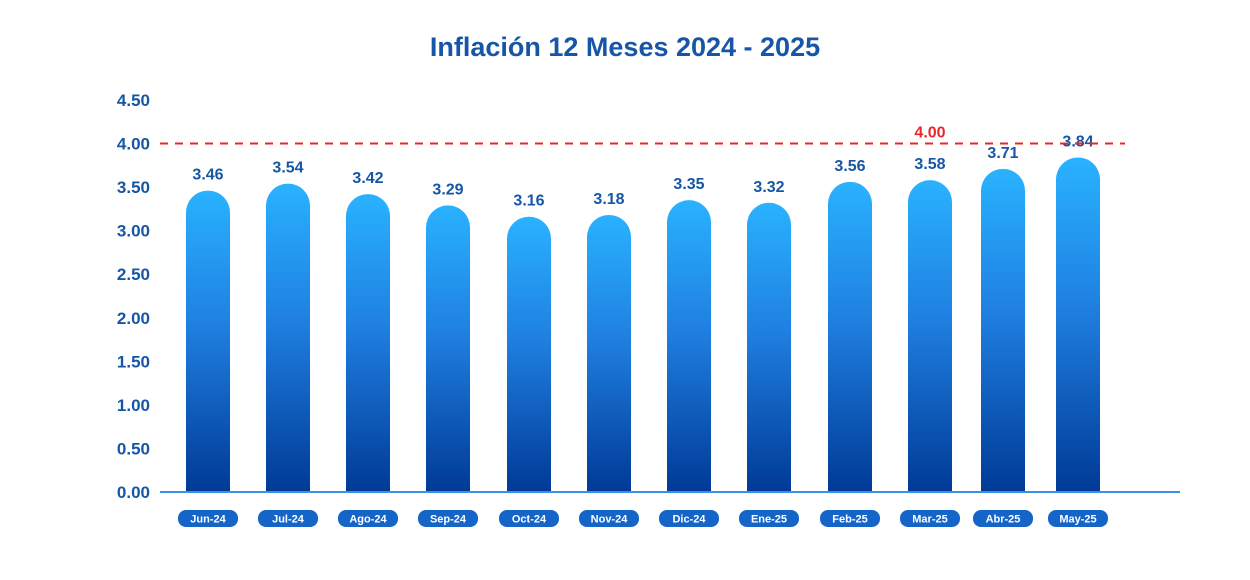  Describe the element at coordinates (688, 184) in the screenshot. I see `data-label: 3.35` at that location.